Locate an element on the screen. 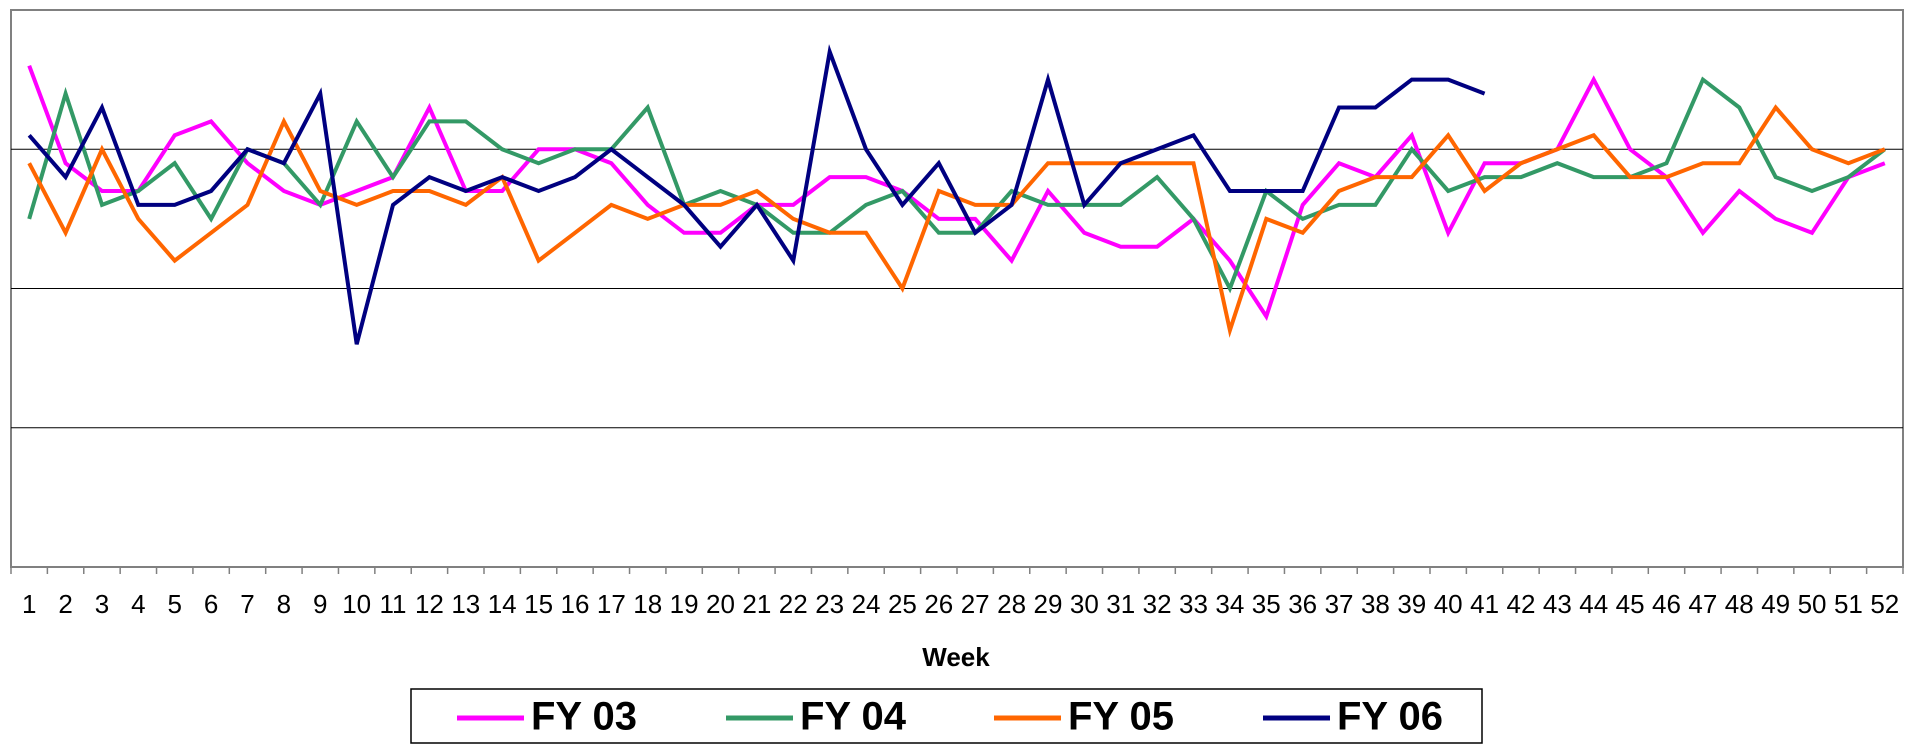 The height and width of the screenshot is (744, 1913). x-tick-label: 13 is located at coordinates (465, 604).